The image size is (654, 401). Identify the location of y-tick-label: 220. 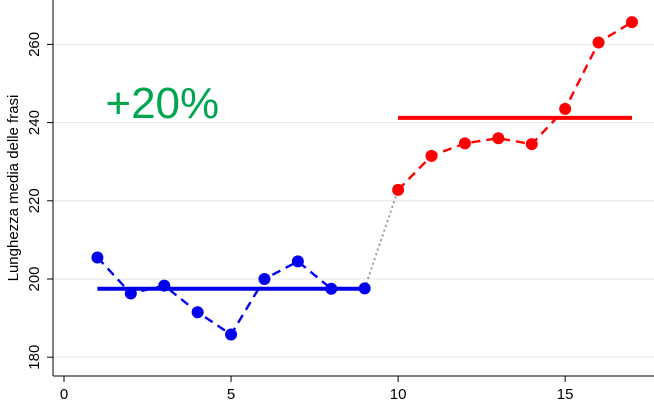
(34, 200).